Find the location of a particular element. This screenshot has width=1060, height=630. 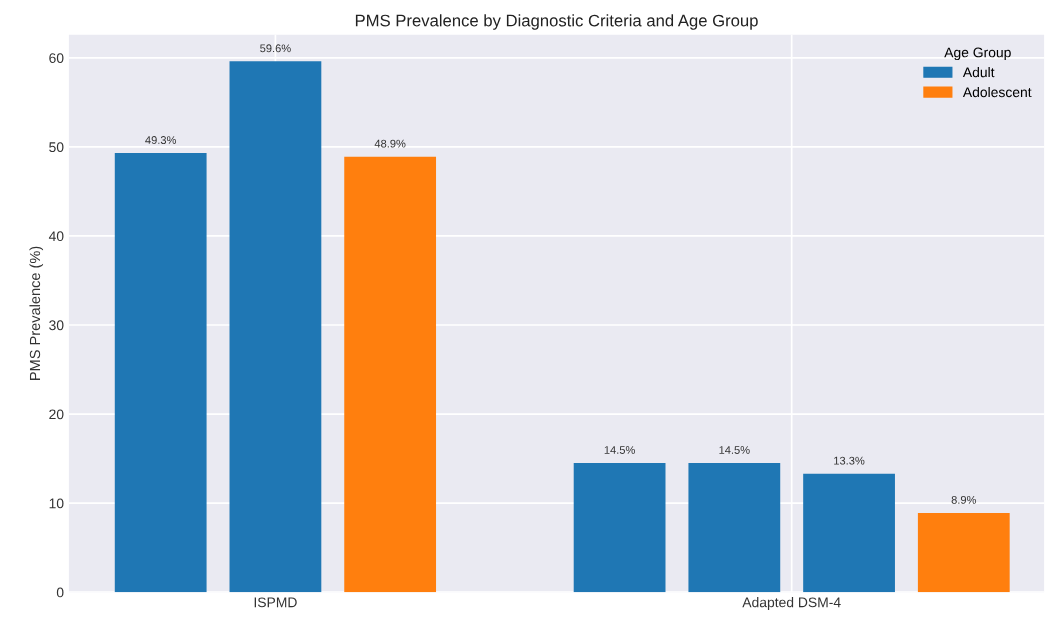

data-label: 13.3% is located at coordinates (849, 460).